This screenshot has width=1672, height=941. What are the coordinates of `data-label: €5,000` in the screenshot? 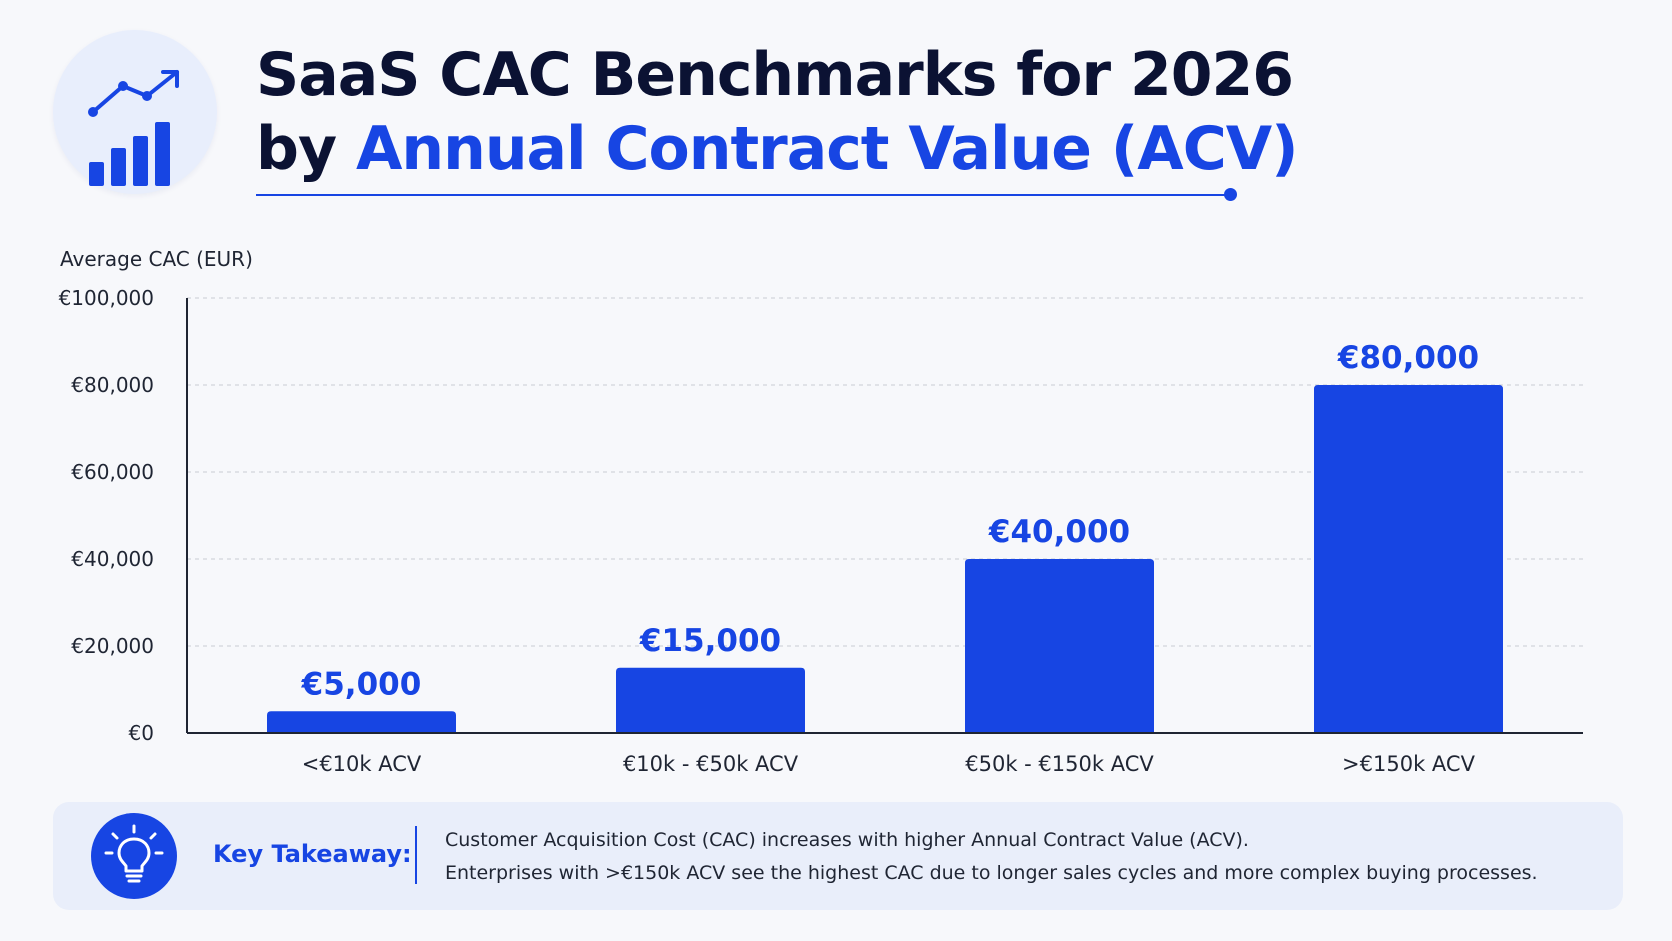 It's located at (361, 684).